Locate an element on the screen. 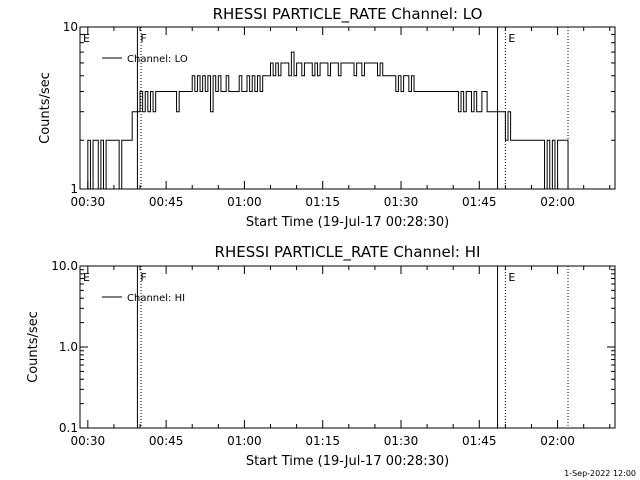  legend-label: Channel: LO is located at coordinates (157, 59).